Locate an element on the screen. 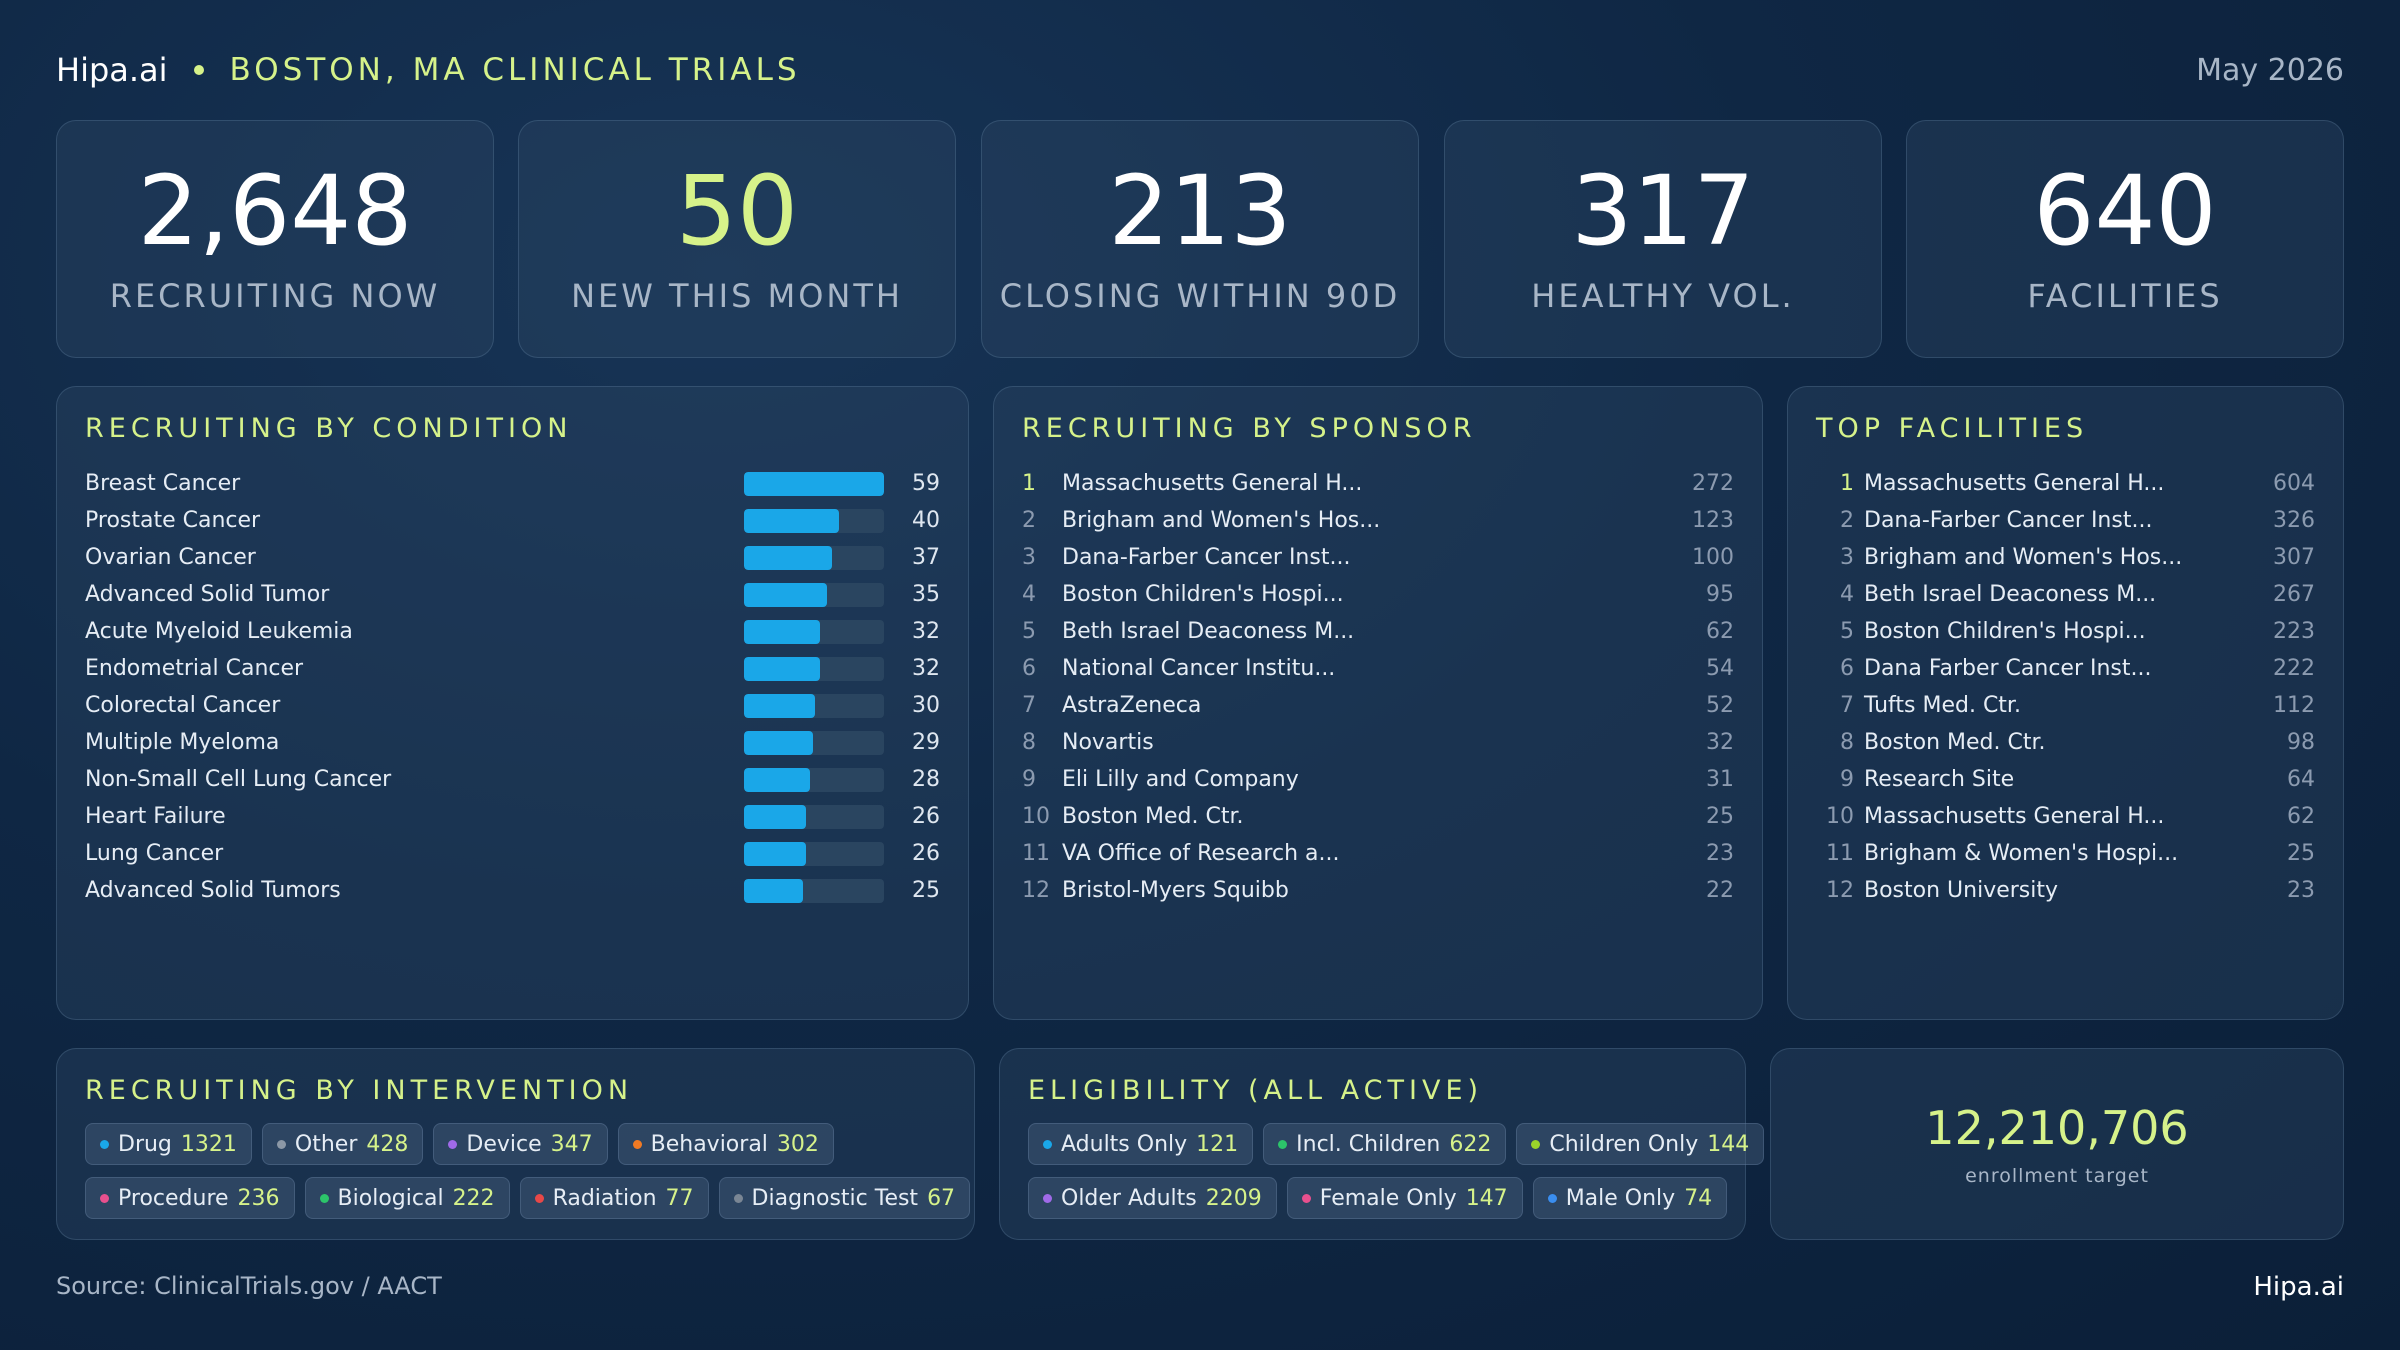 This screenshot has height=1350, width=2400. sponsor-rank: 1 is located at coordinates (1029, 483).